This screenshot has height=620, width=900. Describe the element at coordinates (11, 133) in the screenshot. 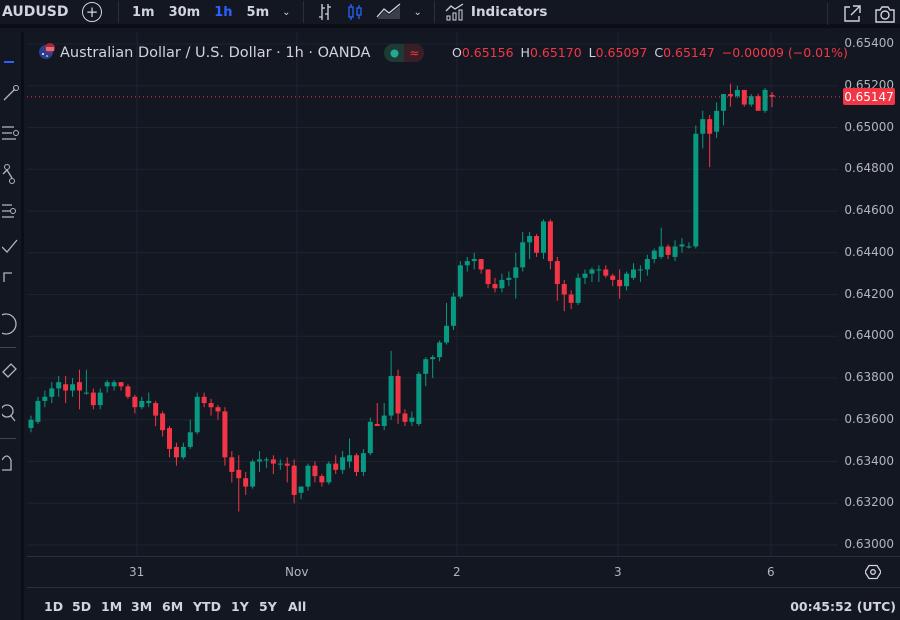

I see `fib-retracement-icon` at that location.